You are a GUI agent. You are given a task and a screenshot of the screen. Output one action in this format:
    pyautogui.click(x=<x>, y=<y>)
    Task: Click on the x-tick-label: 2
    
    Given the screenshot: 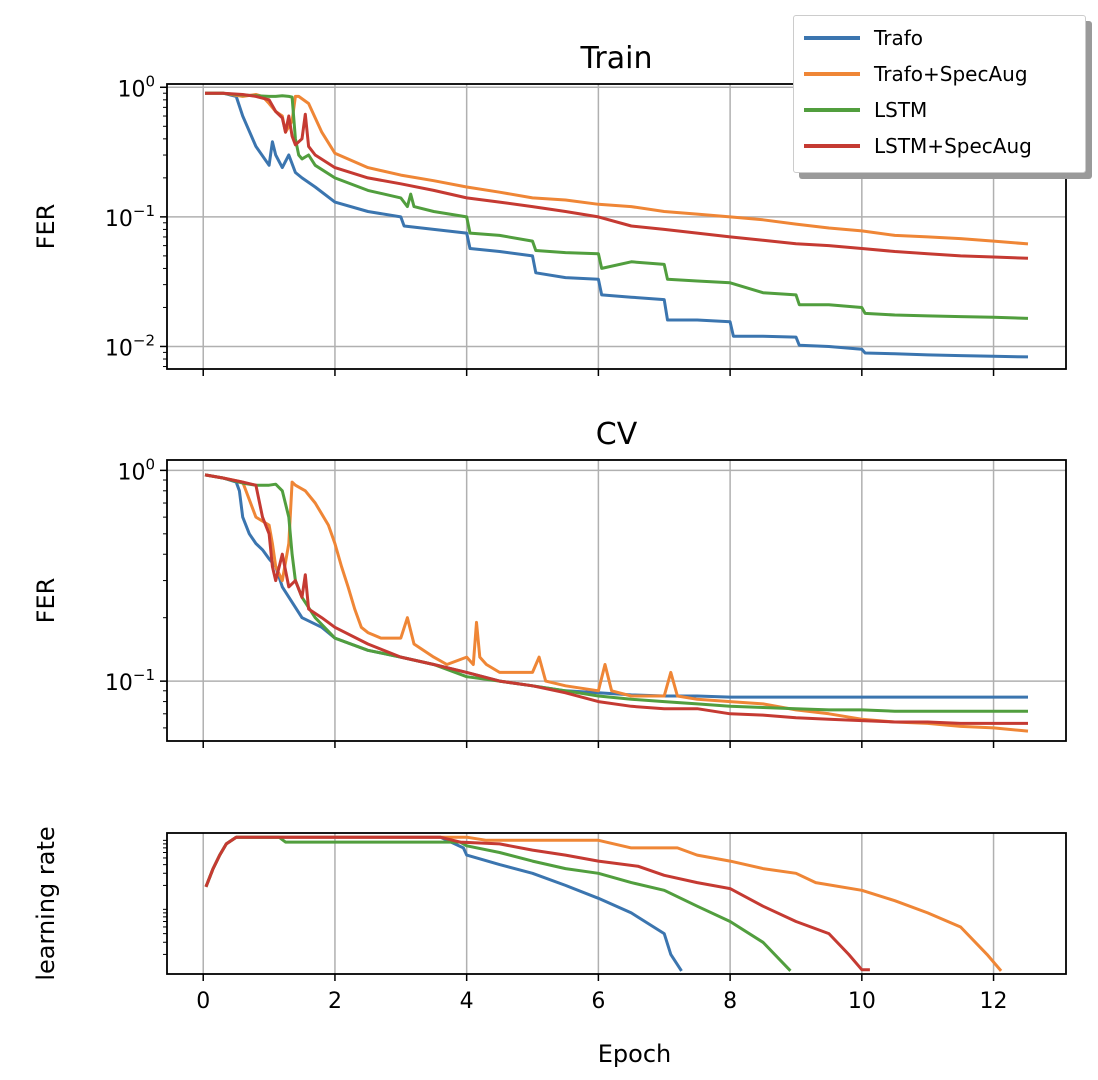 What is the action you would take?
    pyautogui.click(x=335, y=1001)
    